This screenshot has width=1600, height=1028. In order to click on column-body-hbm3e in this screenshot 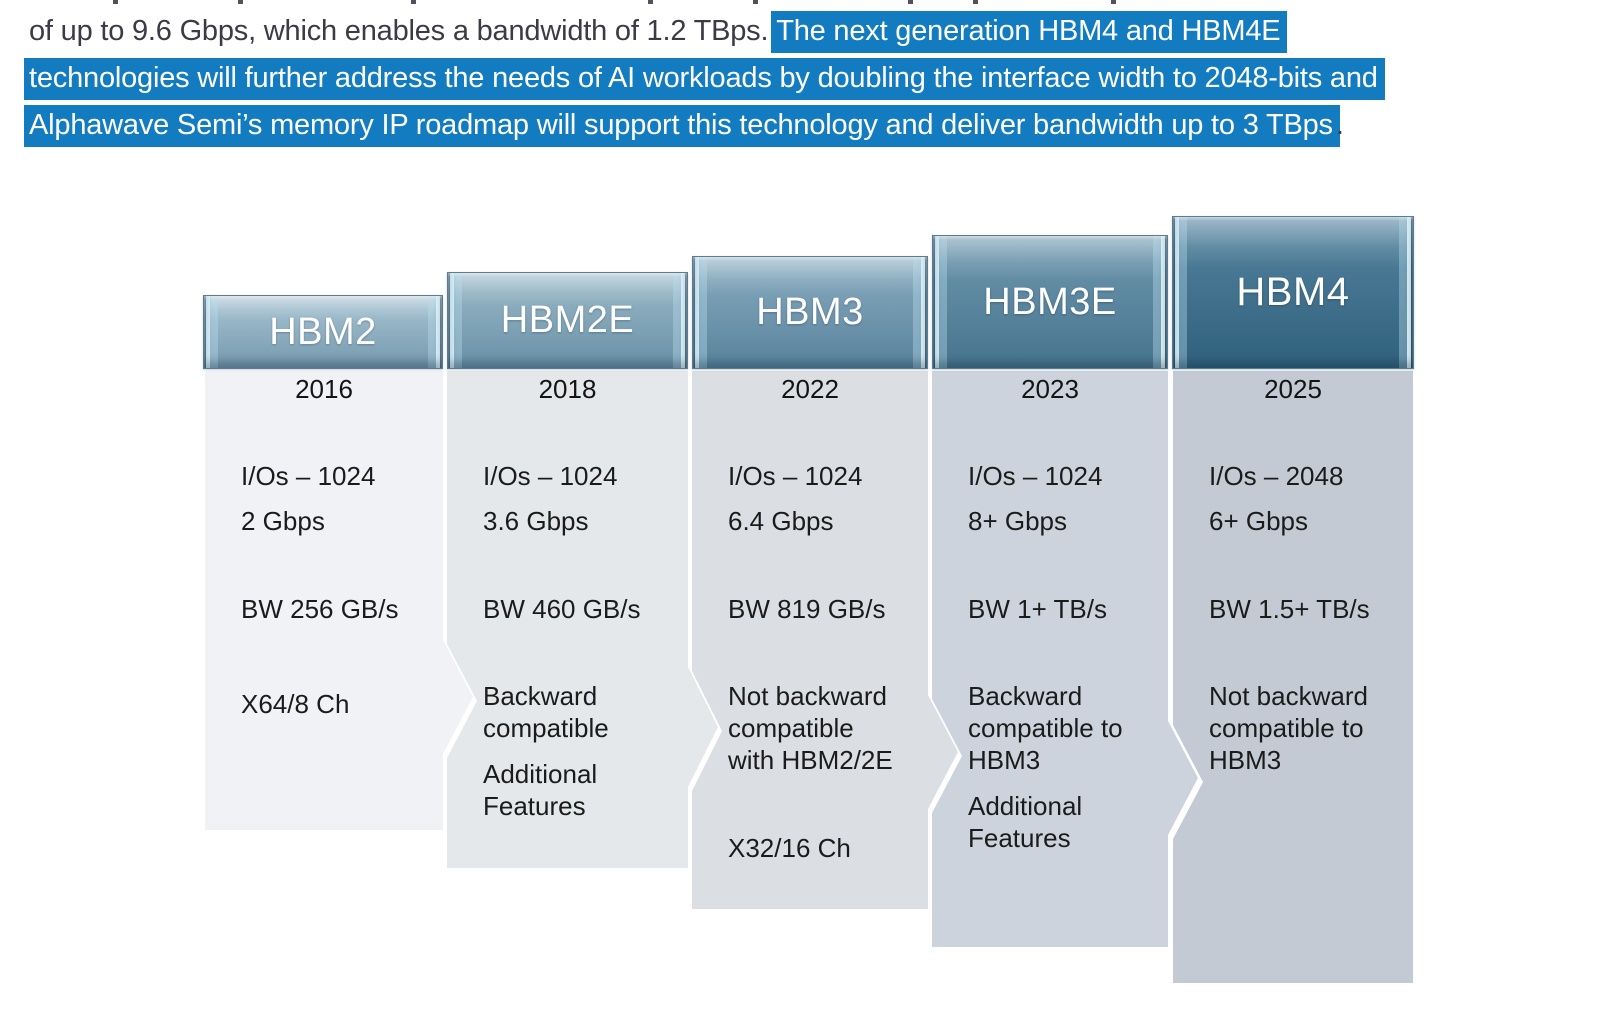, I will do `click(1065, 659)`.